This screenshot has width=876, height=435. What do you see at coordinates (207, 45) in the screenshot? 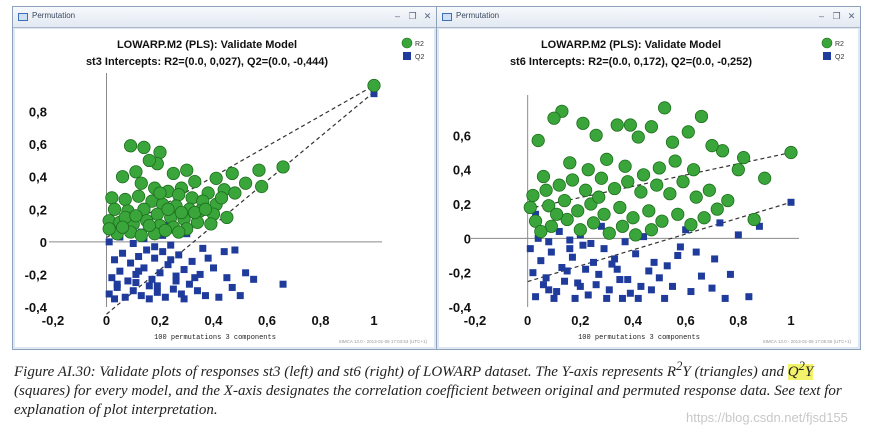
I see `chart-title: LOWARP.M2 (PLS): Validate Model` at bounding box center [207, 45].